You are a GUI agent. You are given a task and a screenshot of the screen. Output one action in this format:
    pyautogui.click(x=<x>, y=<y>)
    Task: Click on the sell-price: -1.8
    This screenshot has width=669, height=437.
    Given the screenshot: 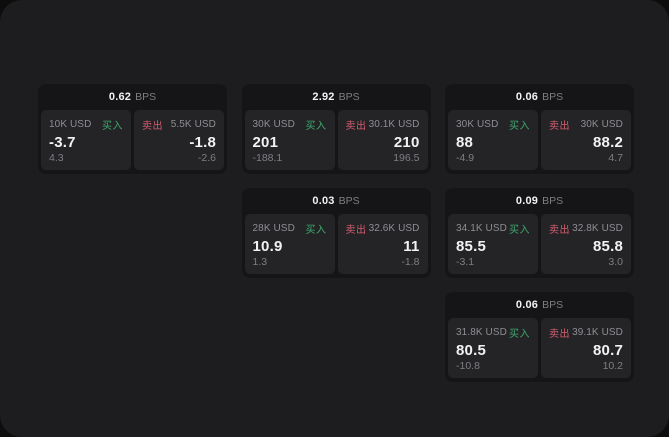 What is the action you would take?
    pyautogui.click(x=202, y=142)
    